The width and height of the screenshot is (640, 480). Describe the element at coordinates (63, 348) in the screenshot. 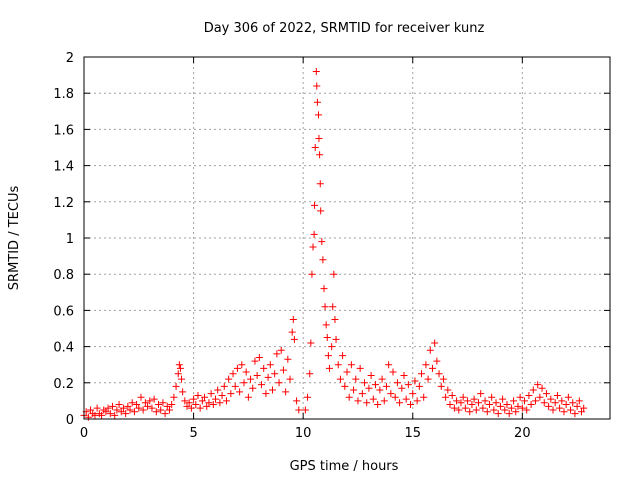

I see `y-tick-label: 0.4` at that location.